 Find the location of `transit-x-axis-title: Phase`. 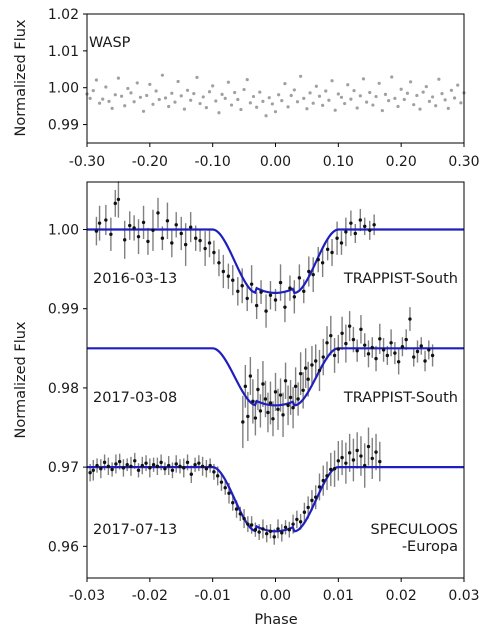

transit-x-axis-title: Phase is located at coordinates (275, 620).